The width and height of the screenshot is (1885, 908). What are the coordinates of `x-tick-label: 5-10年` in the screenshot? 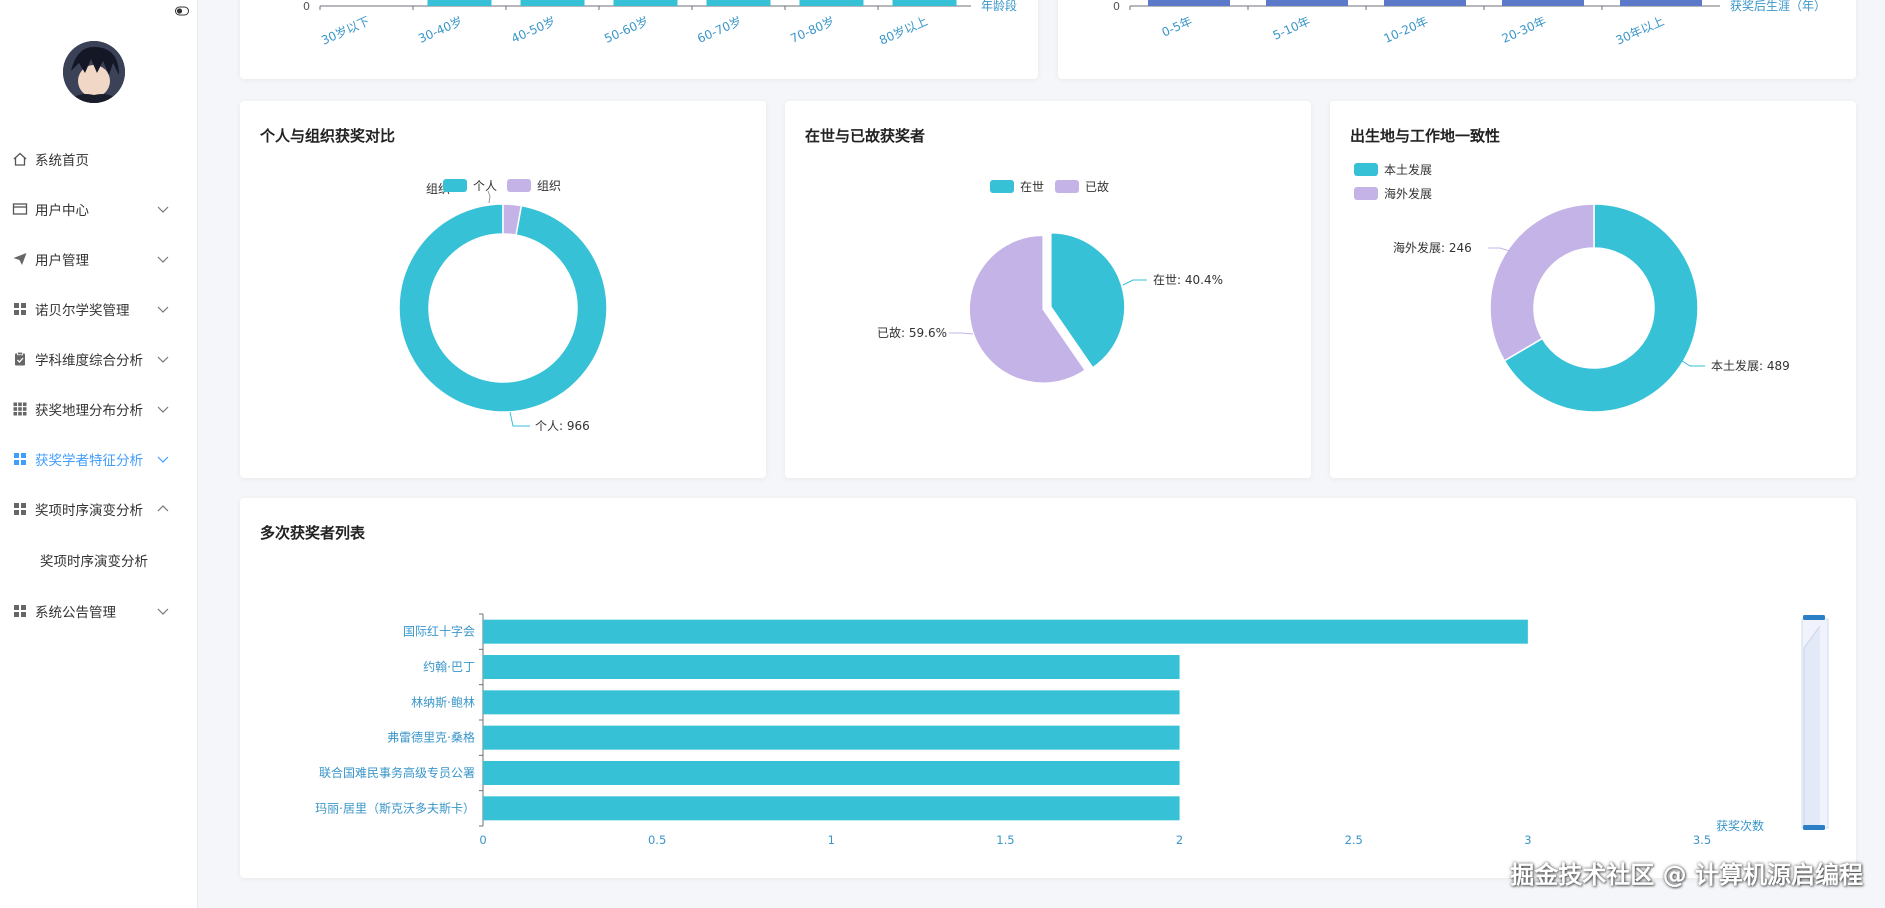 It's located at (1292, 28).